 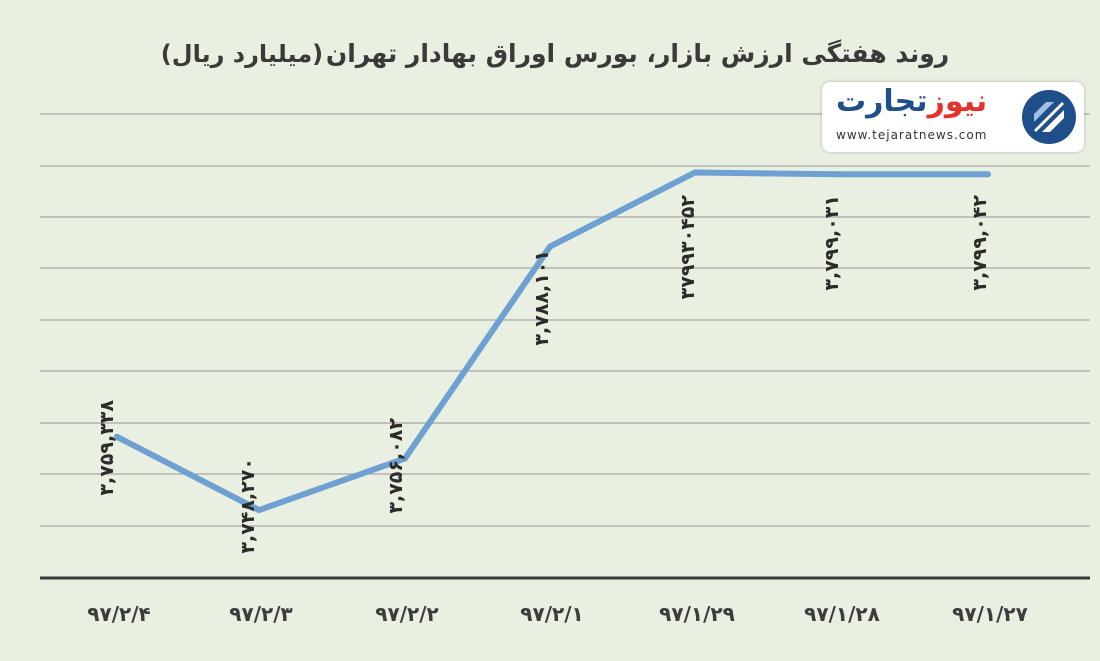 I want to click on data-label: ۳۷۹۹۳۰۴۵۲, so click(x=688, y=247).